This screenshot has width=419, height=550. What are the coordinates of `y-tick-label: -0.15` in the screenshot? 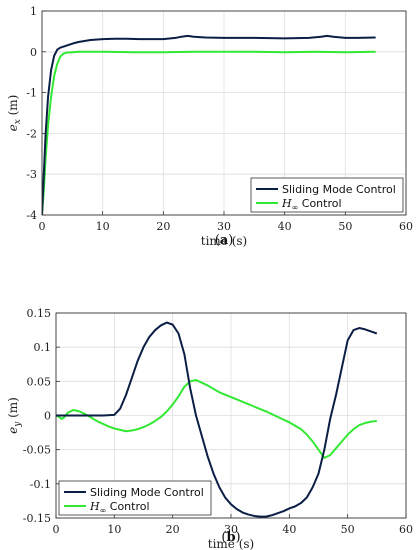 It's located at (37, 518).